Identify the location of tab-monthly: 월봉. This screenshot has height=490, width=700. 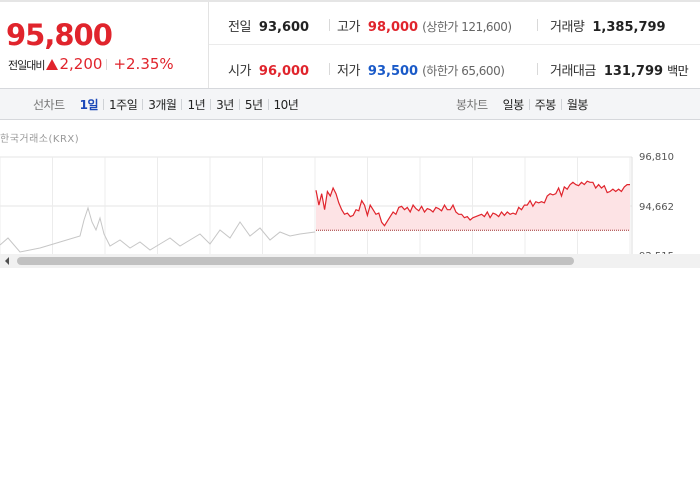
(577, 104).